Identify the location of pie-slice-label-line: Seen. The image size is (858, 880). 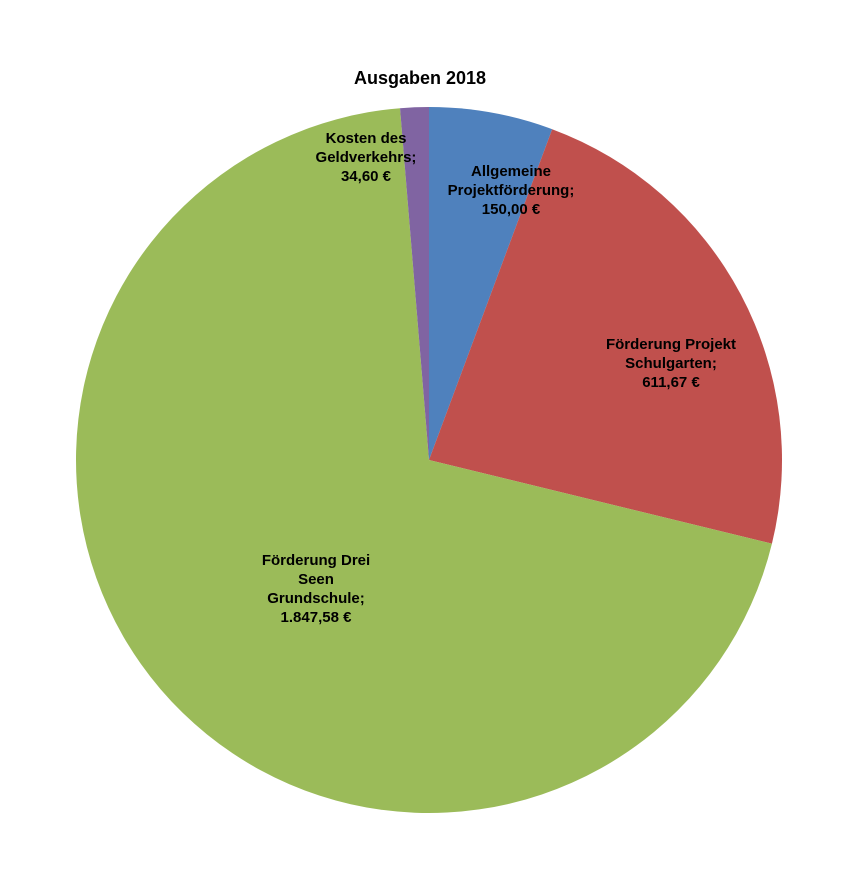
(316, 579).